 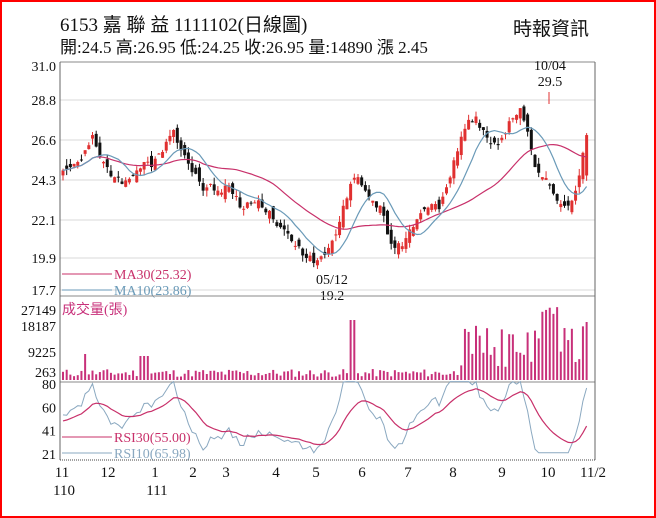 I want to click on x-tick-label: 12, so click(x=108, y=473).